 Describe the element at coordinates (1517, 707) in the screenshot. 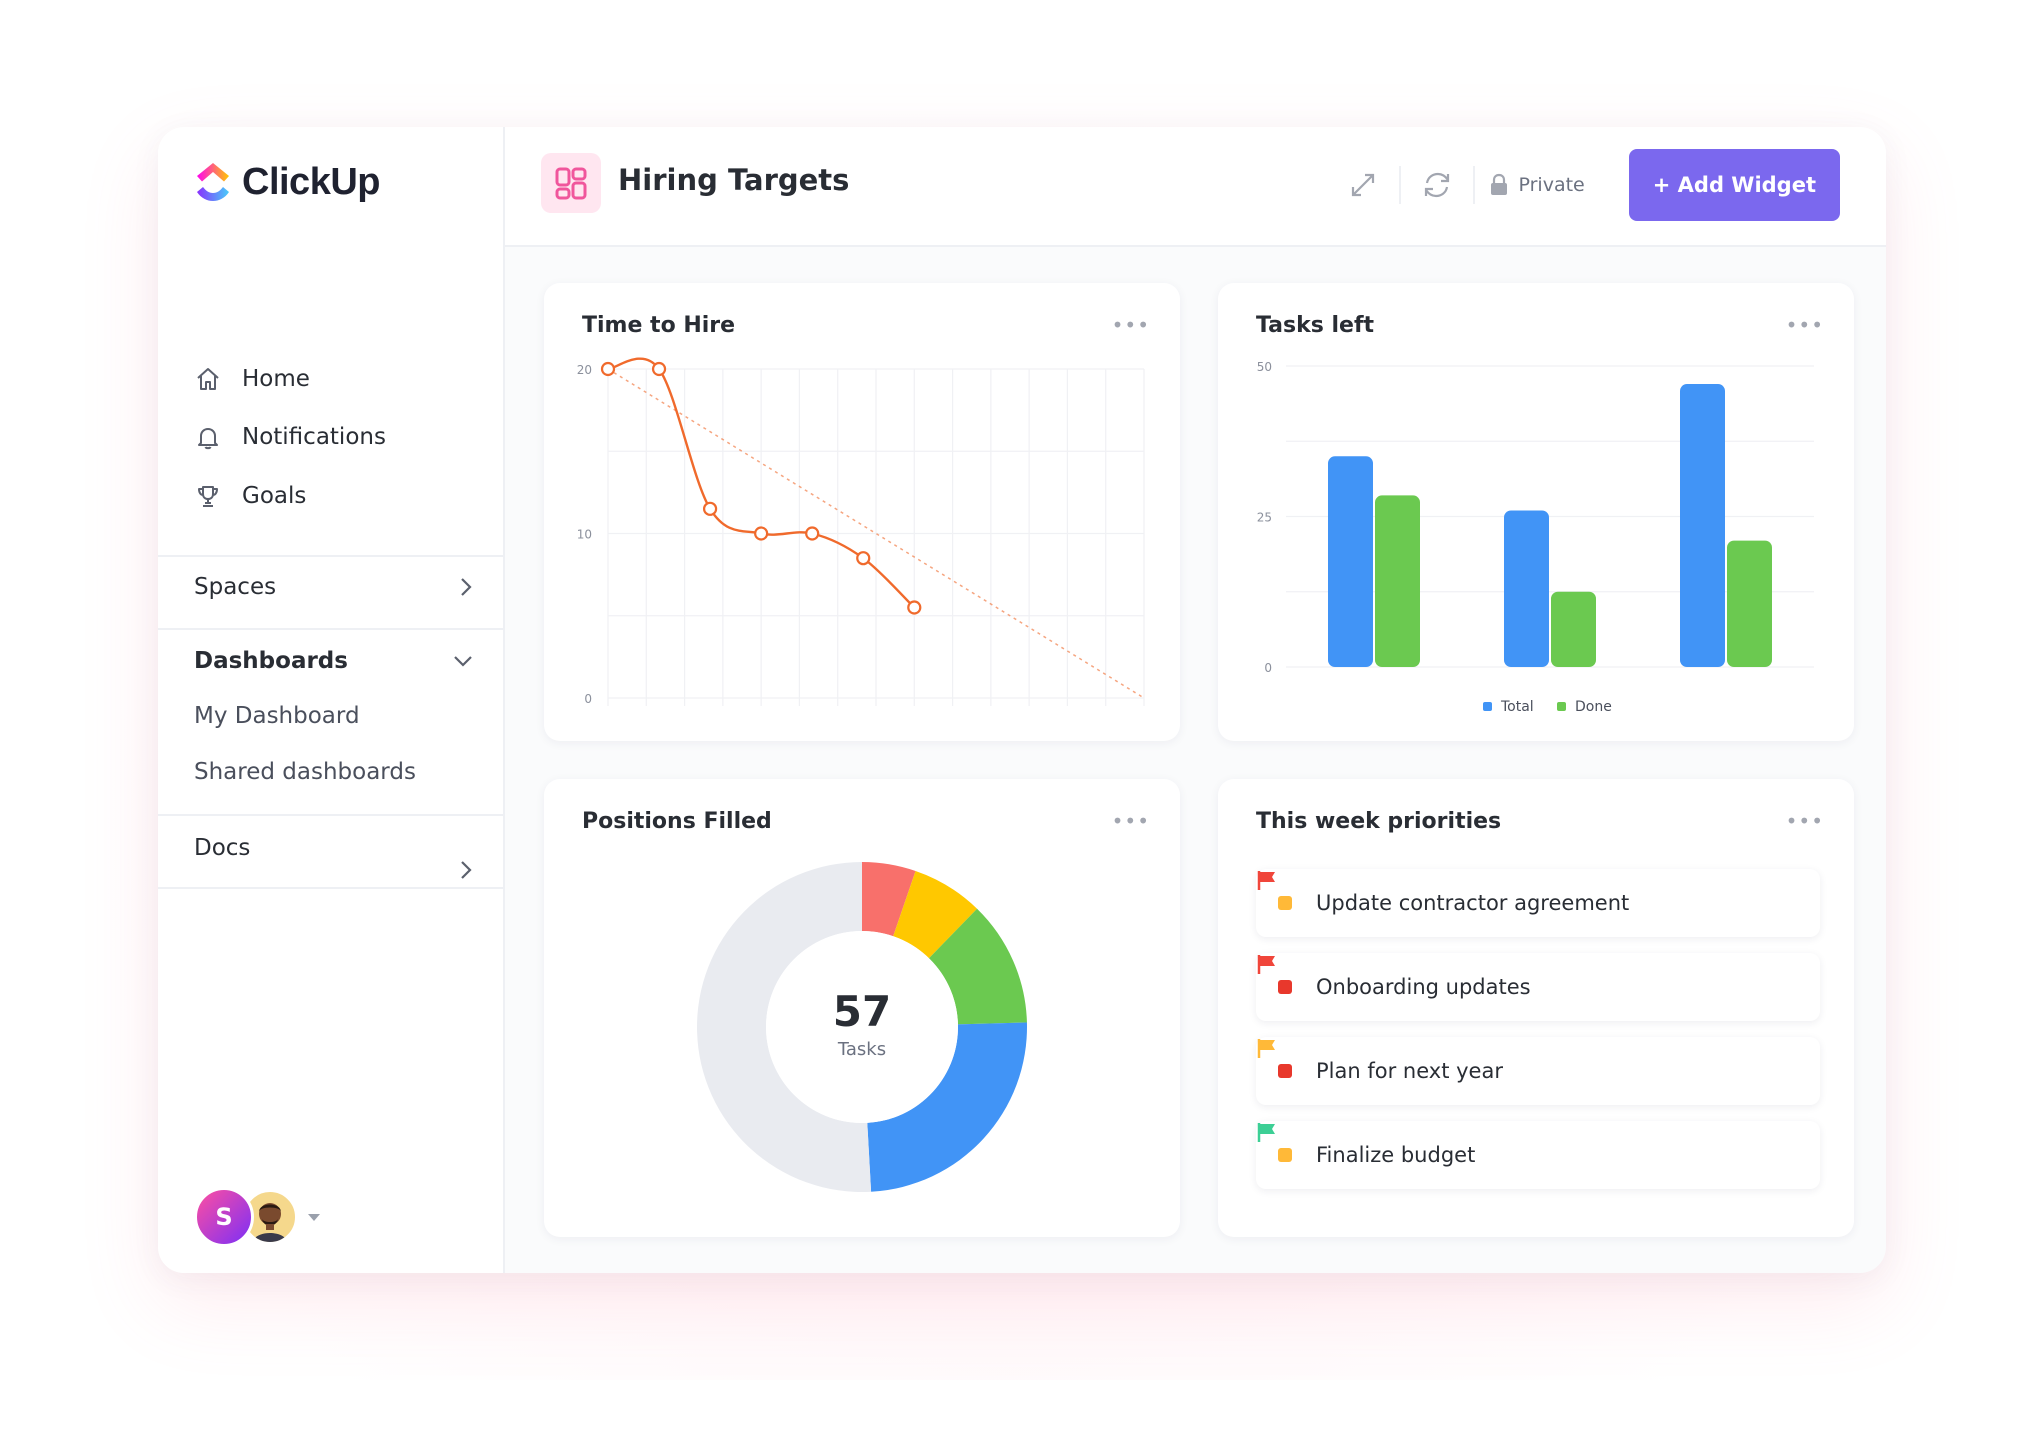

I see `legend-label: Total` at that location.